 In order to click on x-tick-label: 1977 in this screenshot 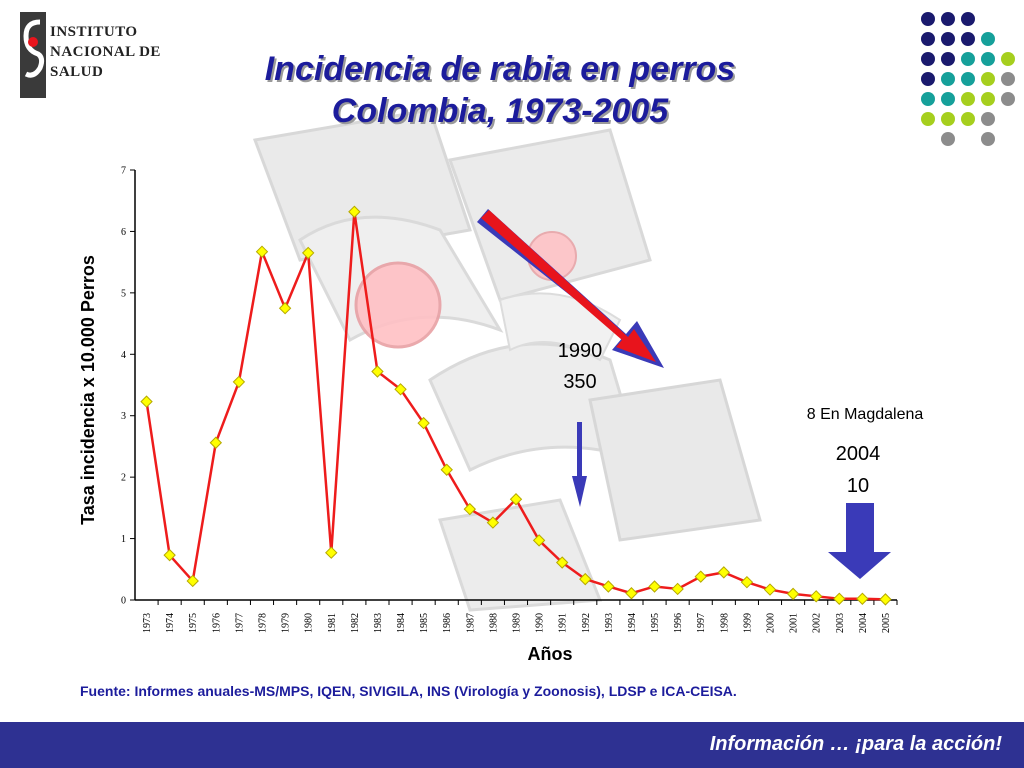, I will do `click(239, 623)`.